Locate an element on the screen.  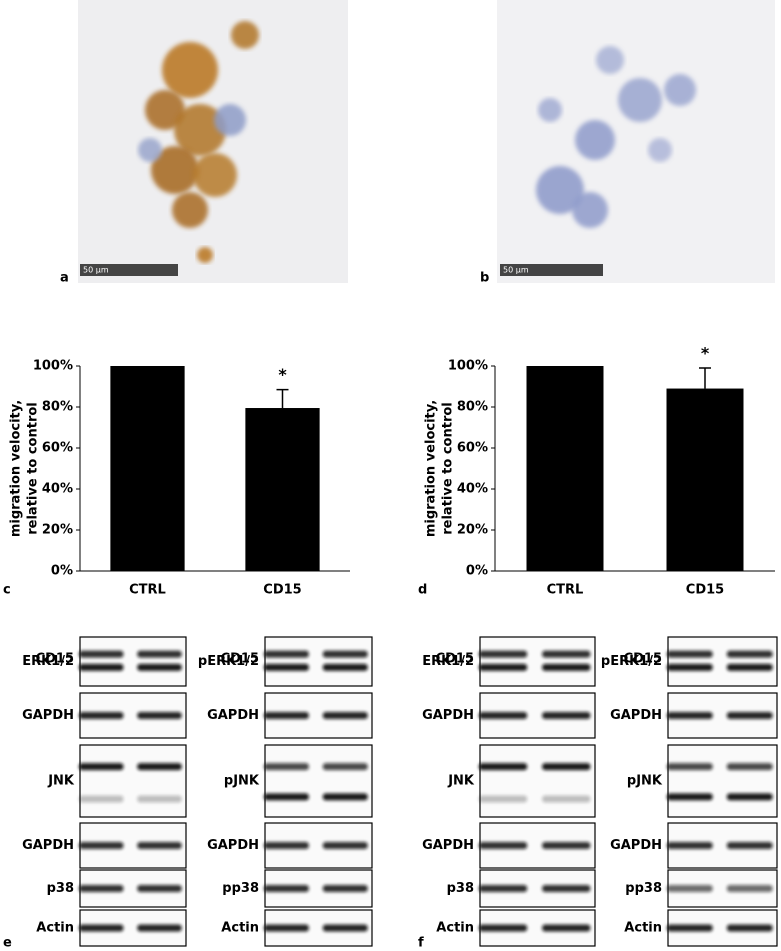
blot-row-label: Actin is located at coordinates (455, 928).